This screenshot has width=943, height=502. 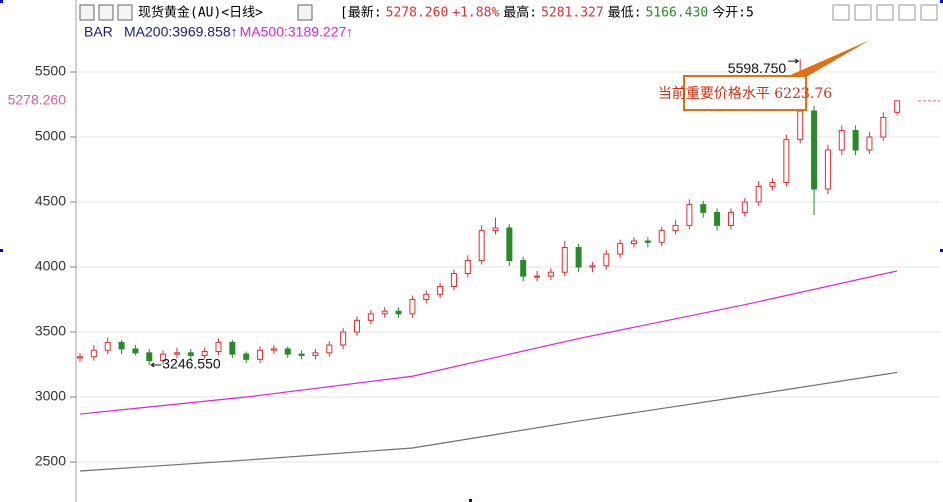 What do you see at coordinates (572, 13) in the screenshot?
I see `quote-text: 5281.327` at bounding box center [572, 13].